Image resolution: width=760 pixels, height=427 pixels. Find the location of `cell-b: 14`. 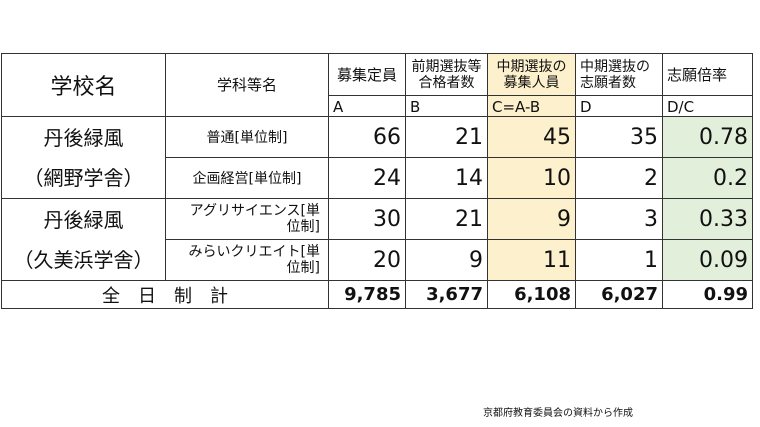

cell-b: 14 is located at coordinates (446, 178).